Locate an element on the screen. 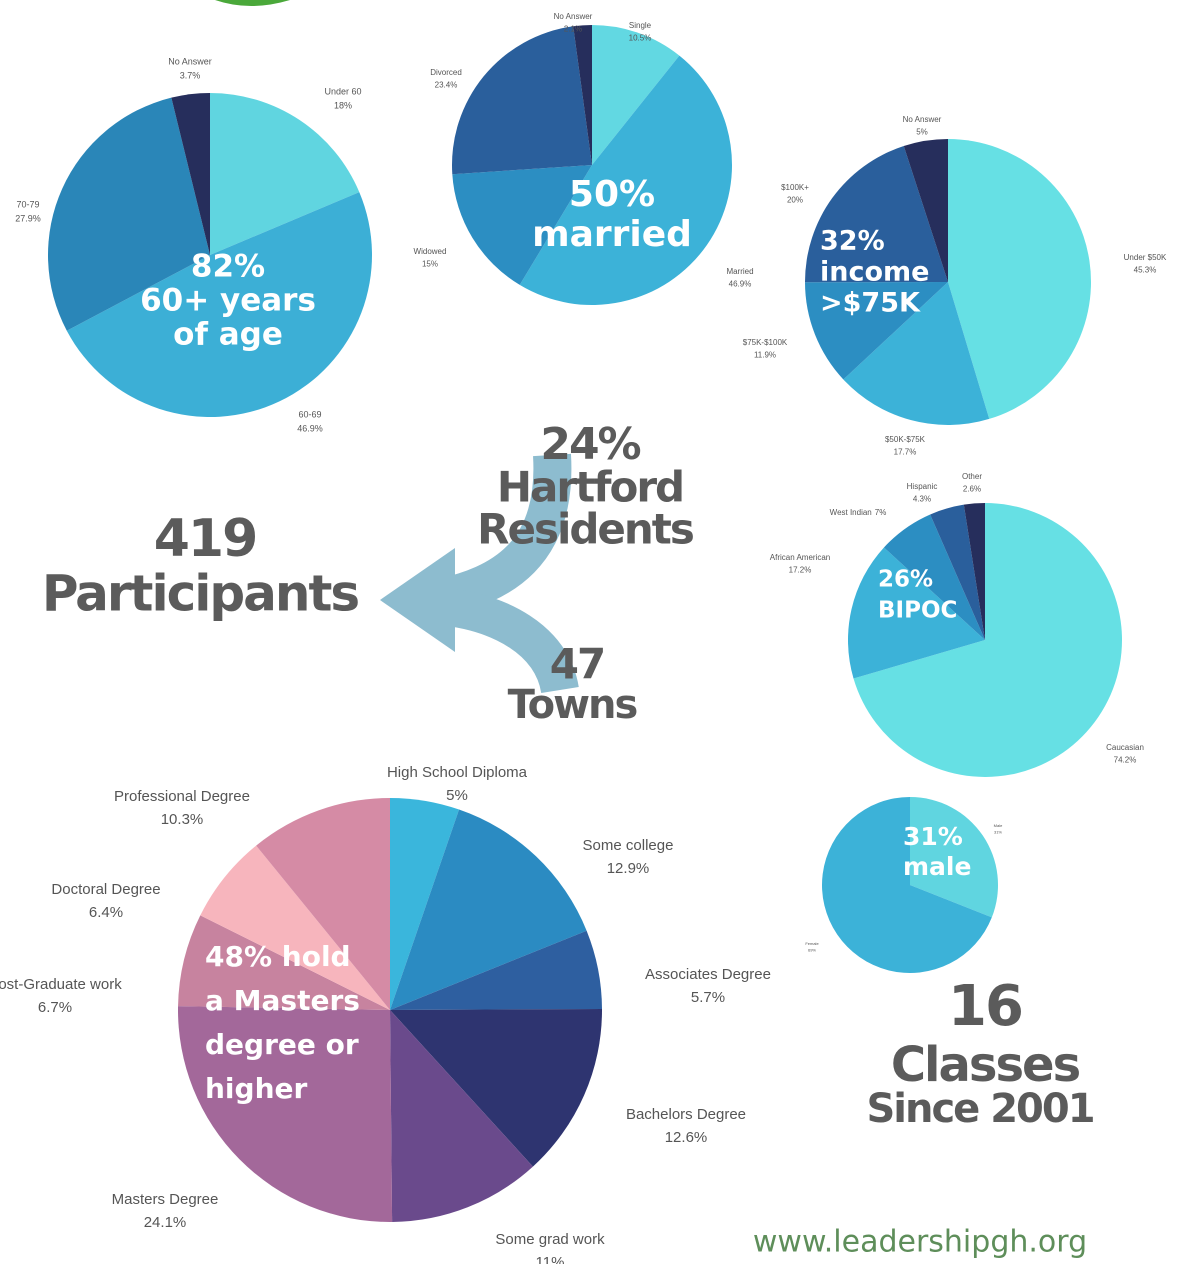 Image resolution: width=1177 pixels, height=1264 pixels. value-label: 24.1% is located at coordinates (165, 1222).